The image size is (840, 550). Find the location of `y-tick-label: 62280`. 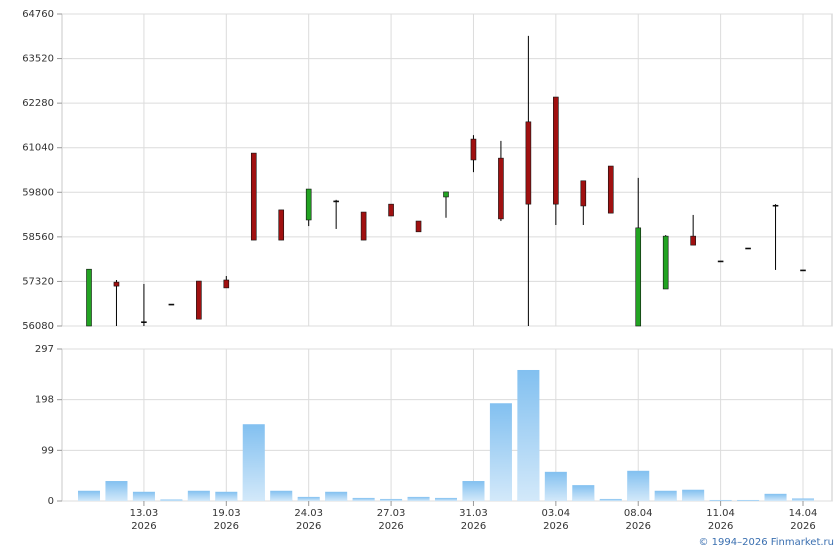

y-tick-label: 62280 is located at coordinates (38, 103).